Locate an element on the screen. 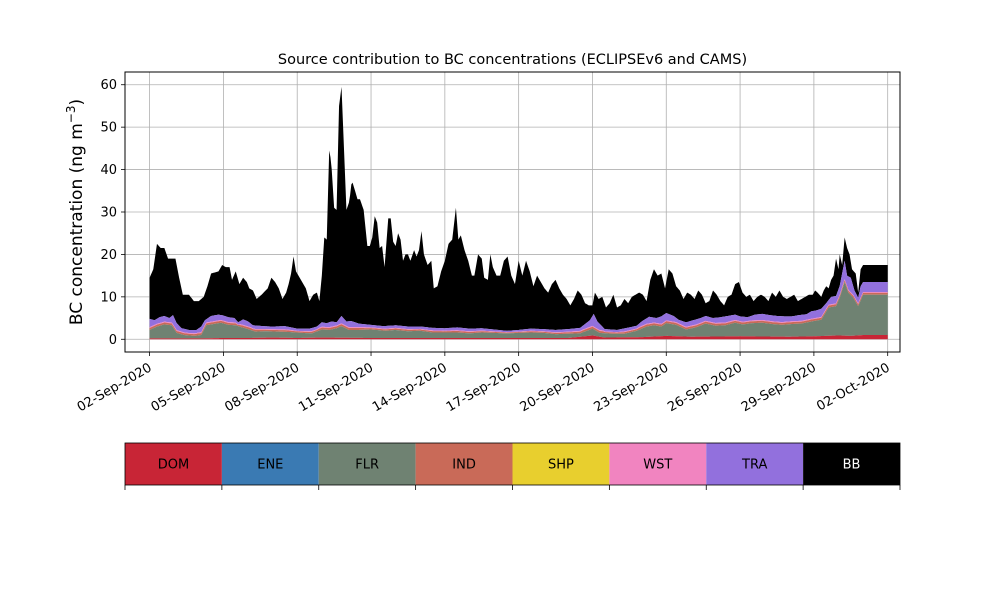  y-tick-label: 0 is located at coordinates (113, 340).